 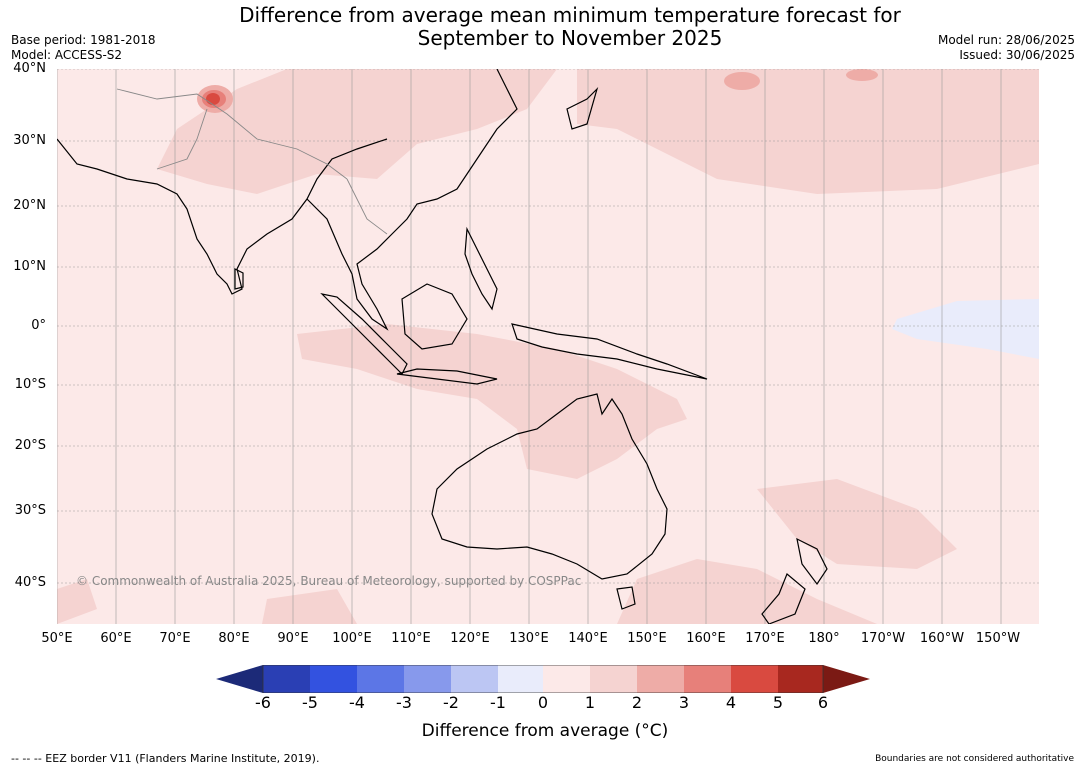 I want to click on lon-label-150w: 150°W, so click(x=998, y=638).